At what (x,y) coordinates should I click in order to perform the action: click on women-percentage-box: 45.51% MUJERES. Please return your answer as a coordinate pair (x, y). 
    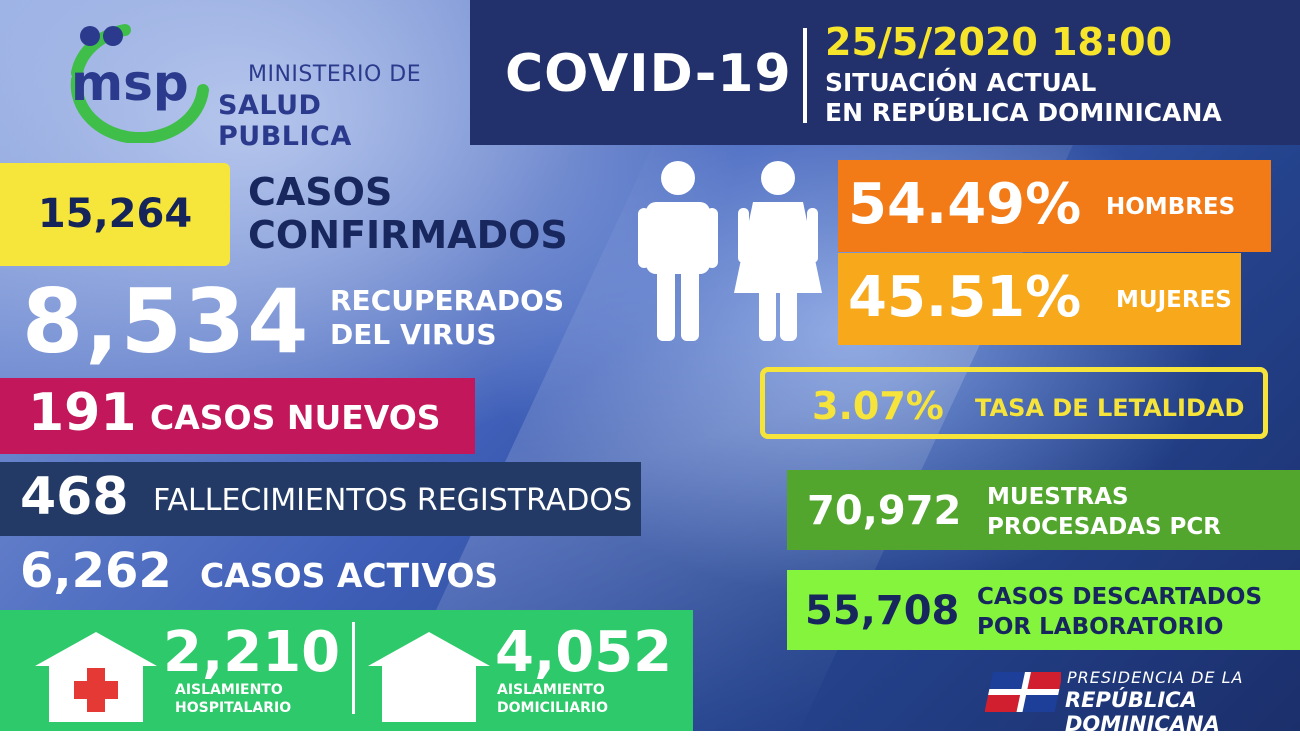
    Looking at the image, I should click on (1039, 299).